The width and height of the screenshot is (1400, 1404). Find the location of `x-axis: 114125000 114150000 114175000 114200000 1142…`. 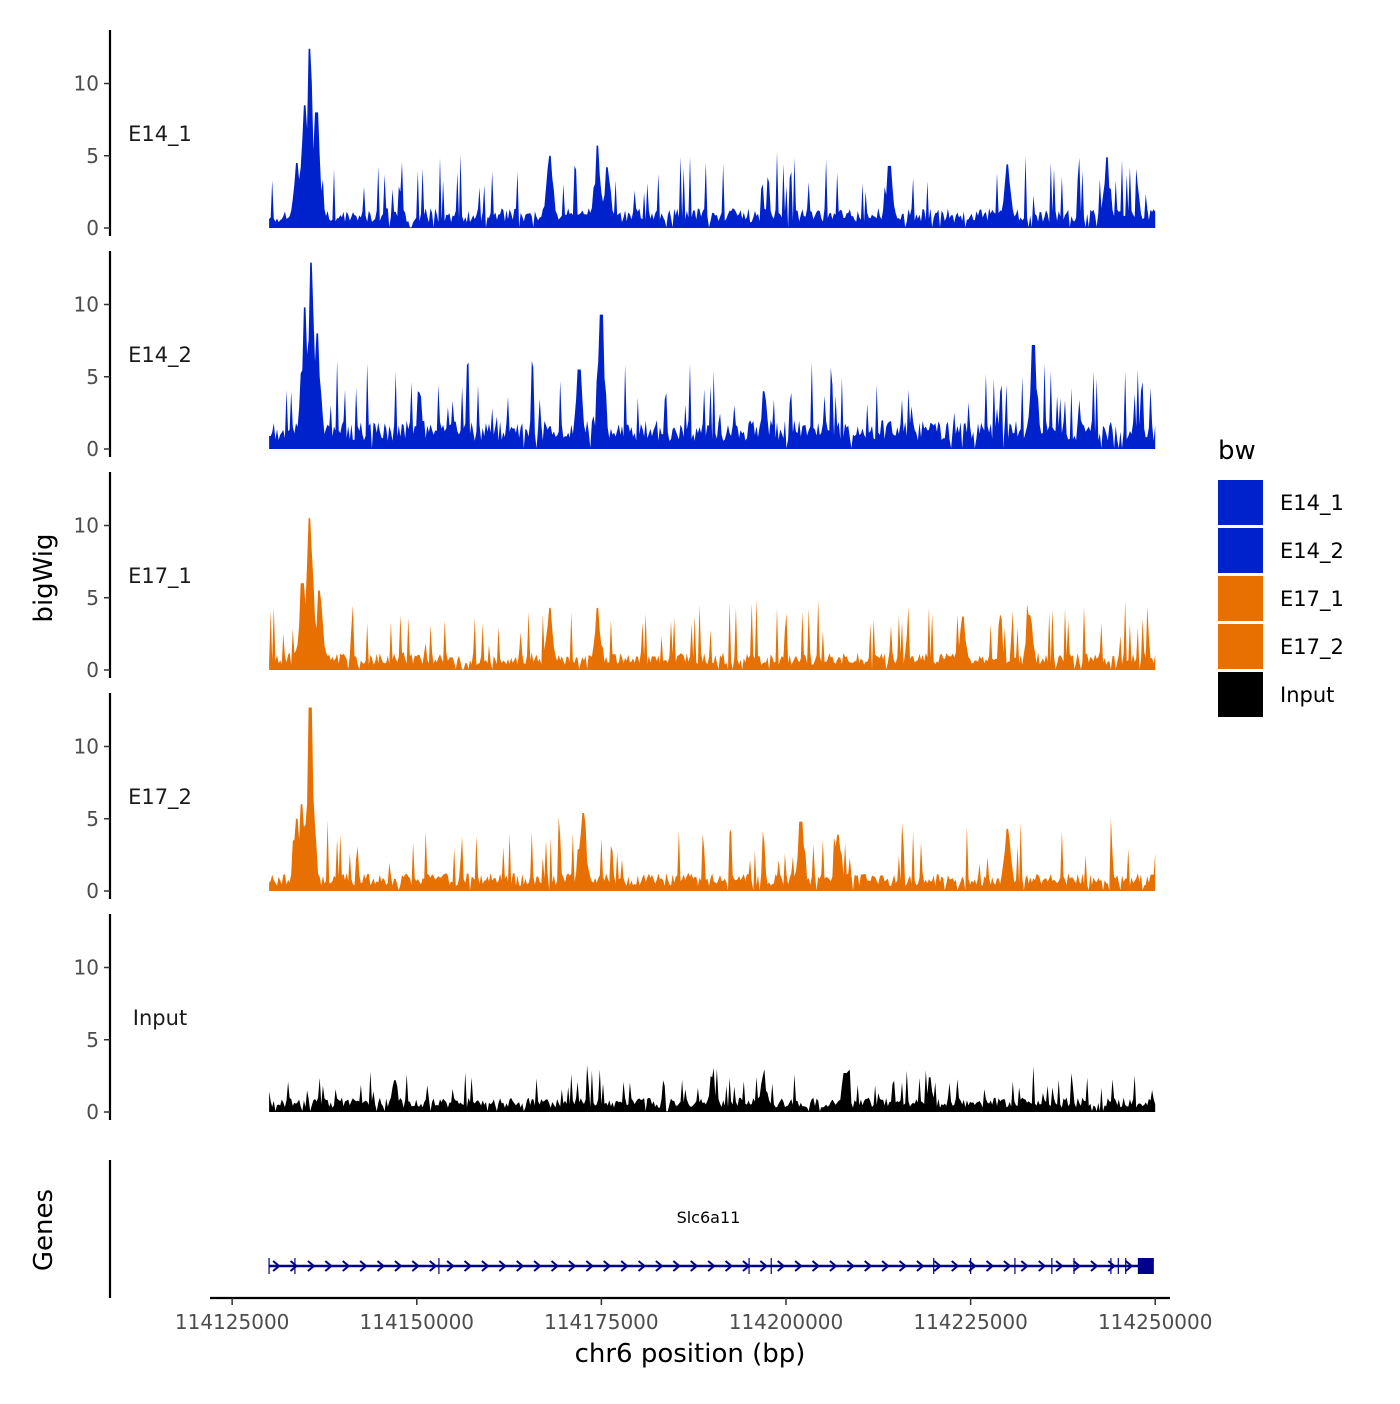

x-axis: 114125000 114150000 114175000 114200000 1142… is located at coordinates (693, 1315).